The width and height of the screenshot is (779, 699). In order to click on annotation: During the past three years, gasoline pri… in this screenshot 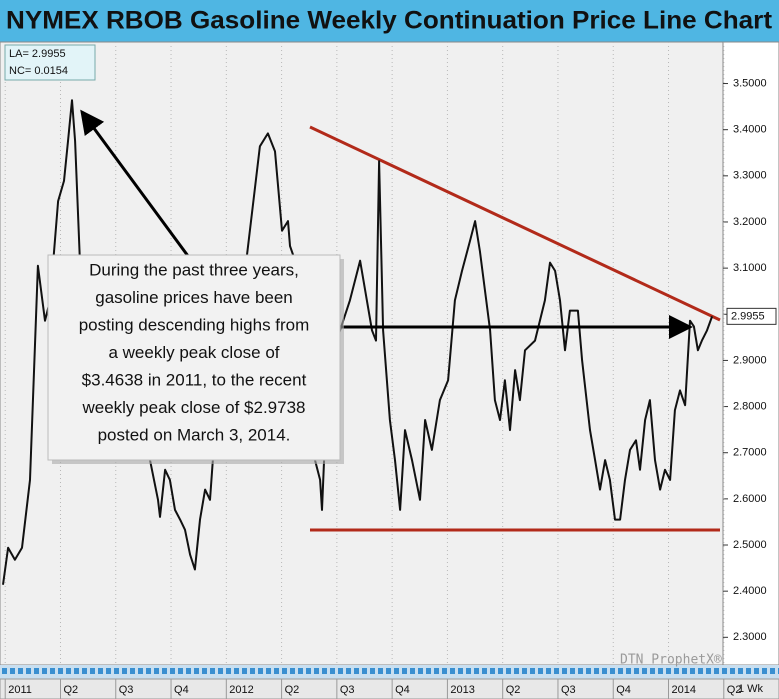, I will do `click(194, 352)`.